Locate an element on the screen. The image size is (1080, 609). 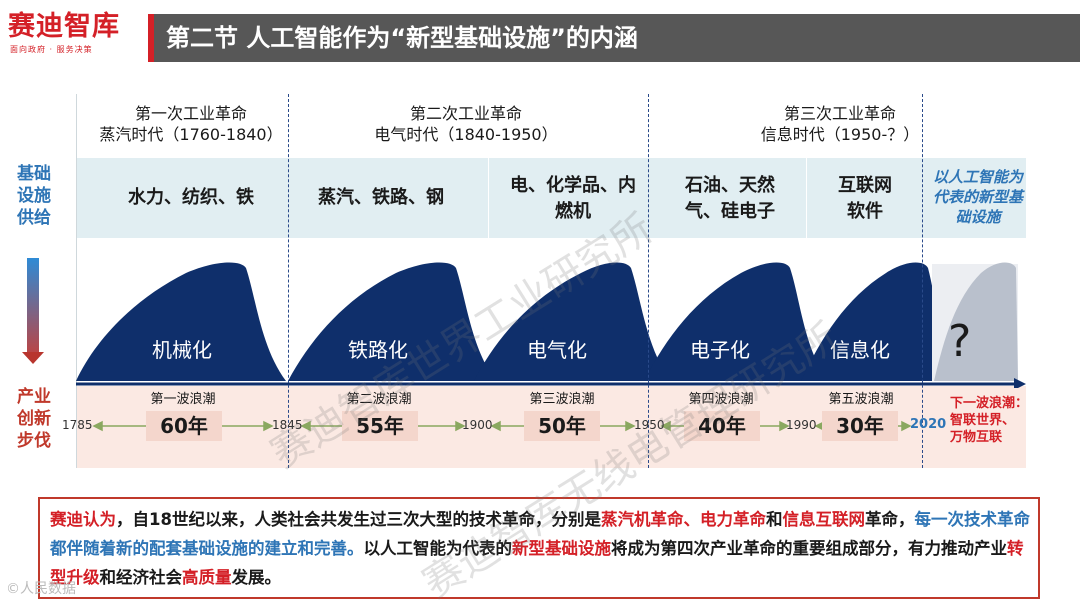
era-period: 信息时代（1950-？） is located at coordinates (840, 134).